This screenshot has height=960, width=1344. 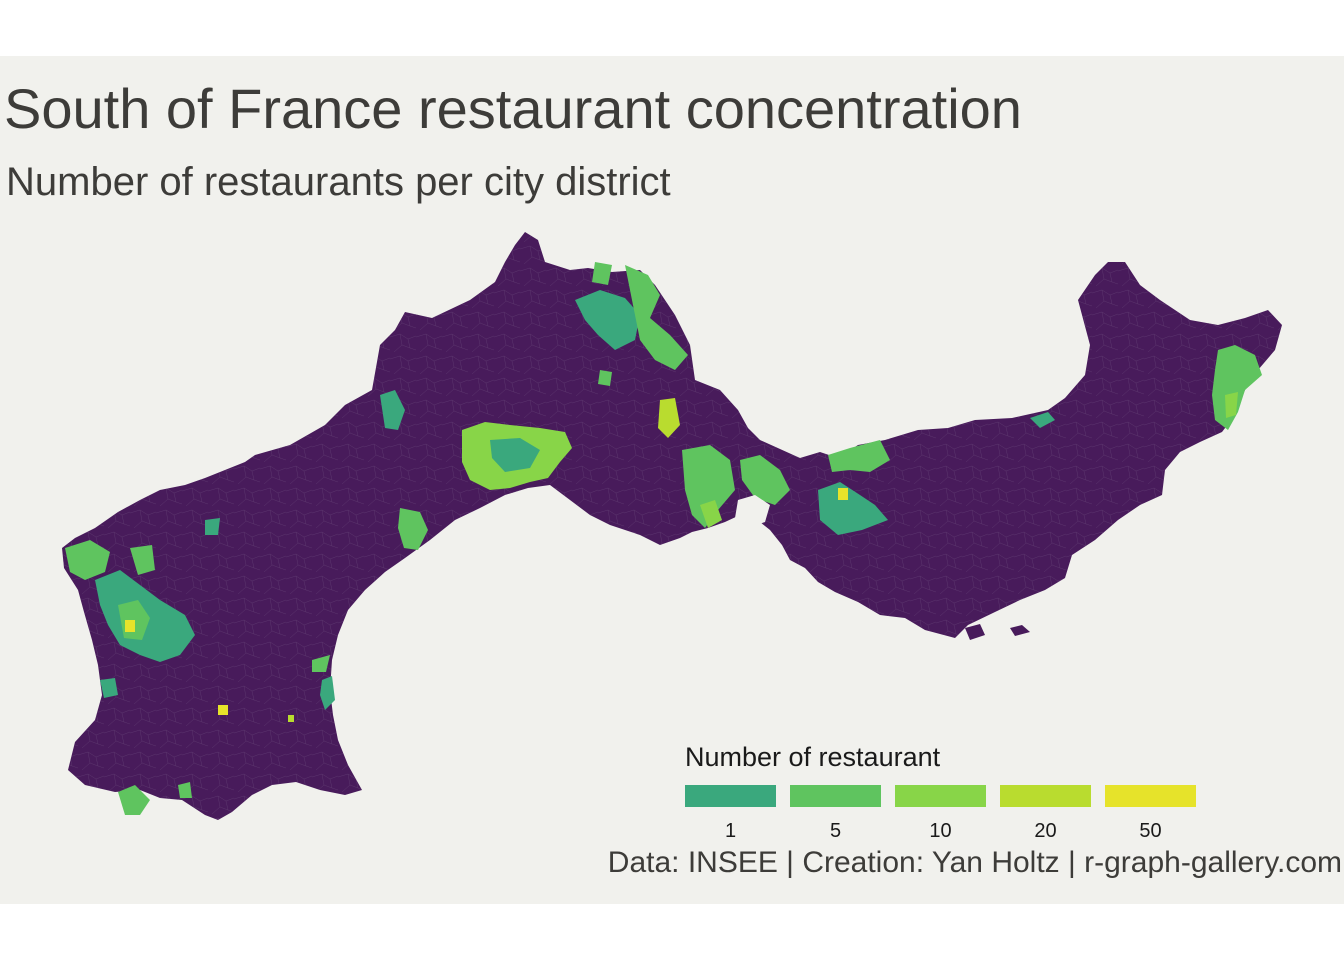 I want to click on district-lourdes, so click(x=223, y=710).